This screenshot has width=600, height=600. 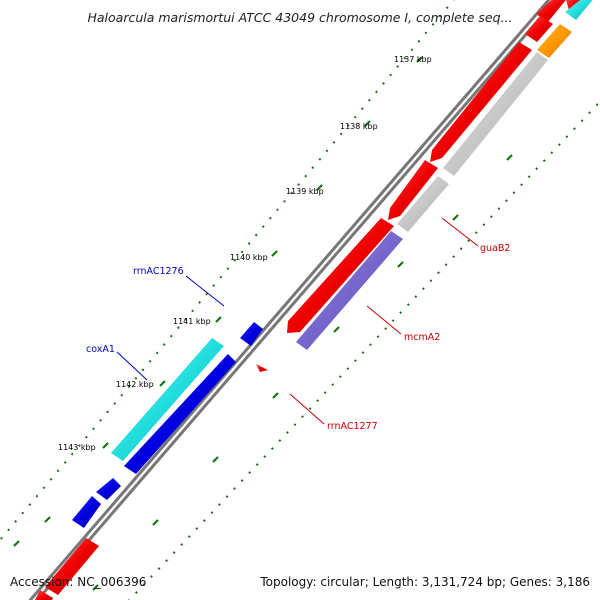 I want to click on tick-label: 1139 kbp, so click(x=305, y=191).